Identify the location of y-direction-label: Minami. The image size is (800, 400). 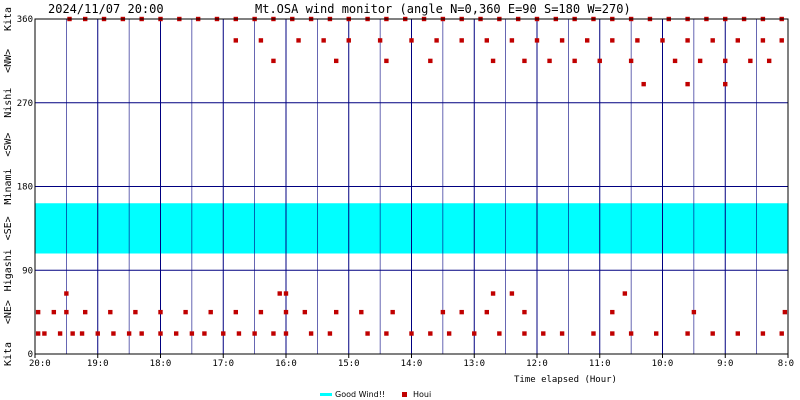
(8, 186).